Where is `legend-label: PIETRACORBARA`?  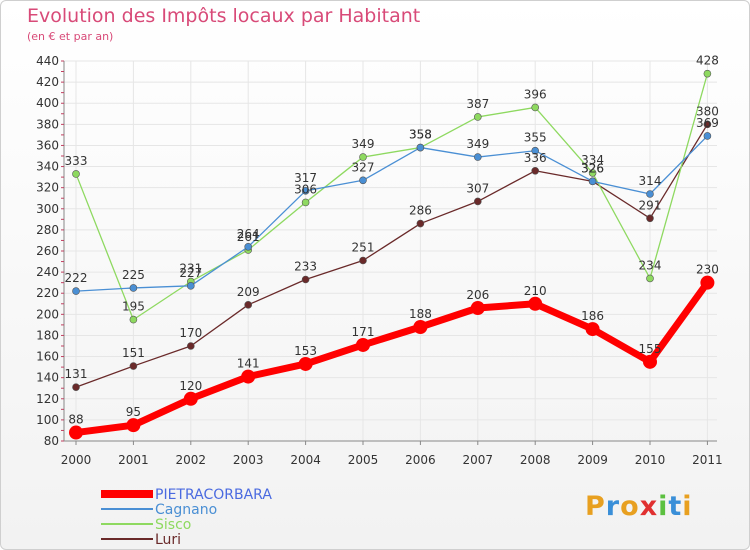
legend-label: PIETRACORBARA is located at coordinates (213, 495).